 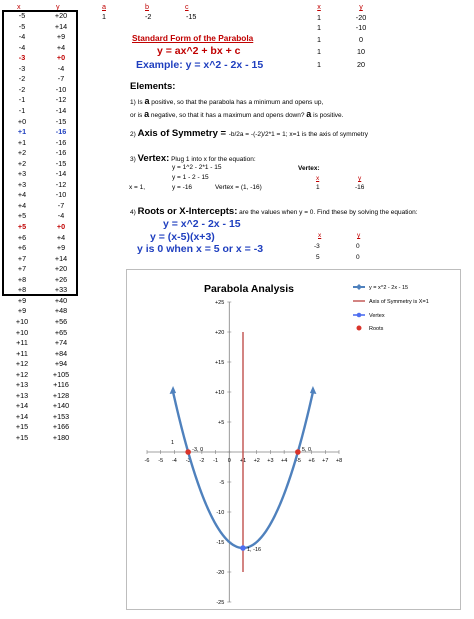 I want to click on y-cell: +140, so click(x=61, y=406).